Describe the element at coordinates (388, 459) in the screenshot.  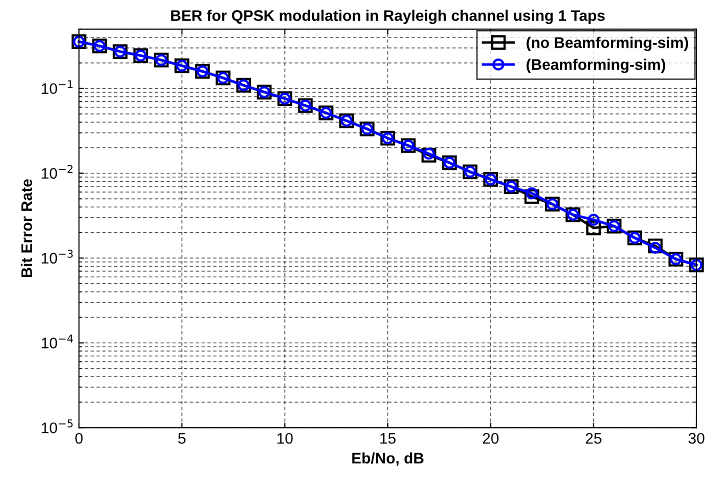
I see `x-axis-title: Eb/No, dB` at that location.